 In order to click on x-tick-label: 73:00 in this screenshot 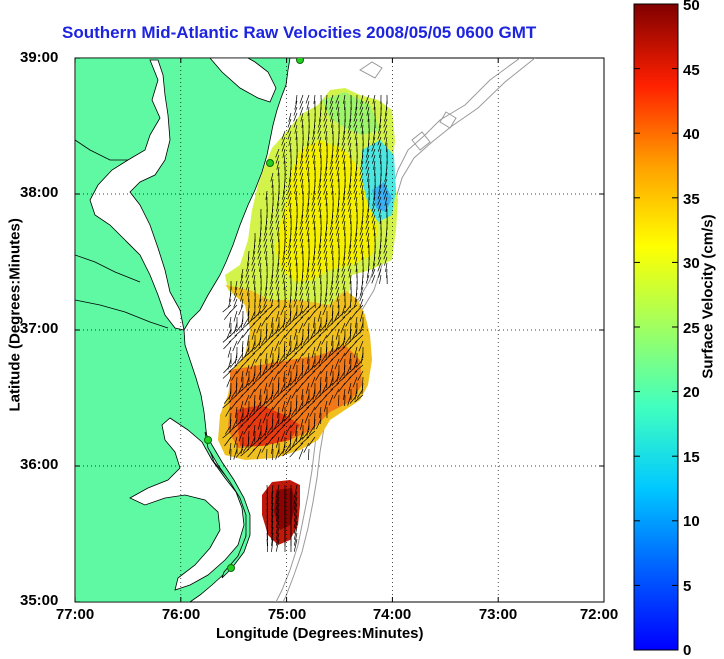, I will do `click(498, 614)`.